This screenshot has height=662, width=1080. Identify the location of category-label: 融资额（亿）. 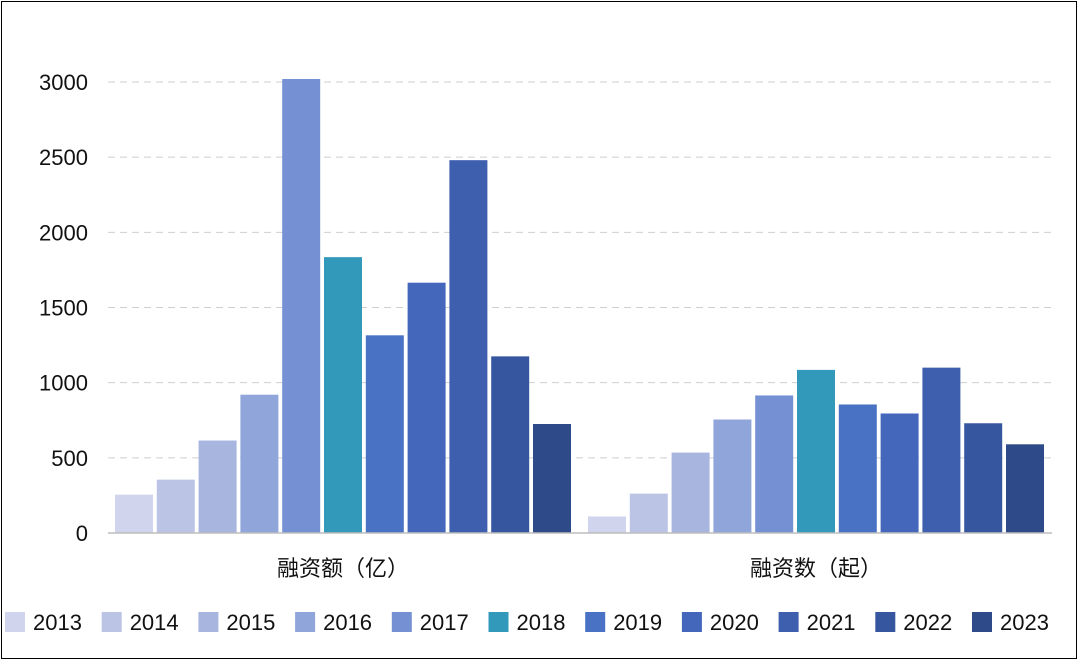
(343, 569).